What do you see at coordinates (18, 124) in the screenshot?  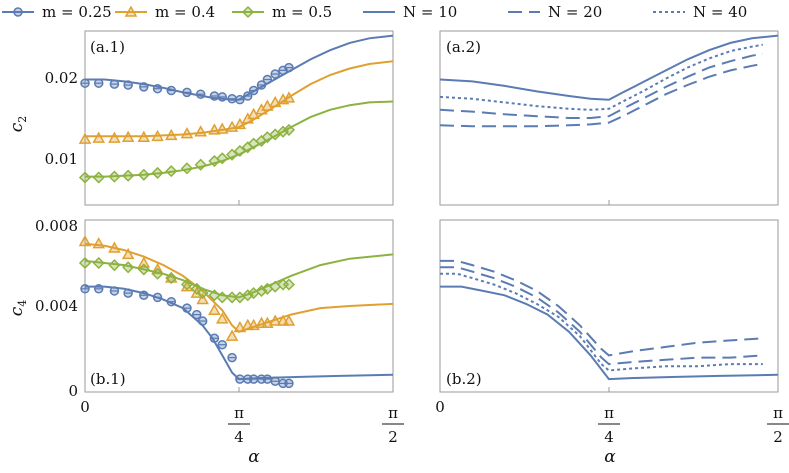 I see `ylabel-top: c2` at bounding box center [18, 124].